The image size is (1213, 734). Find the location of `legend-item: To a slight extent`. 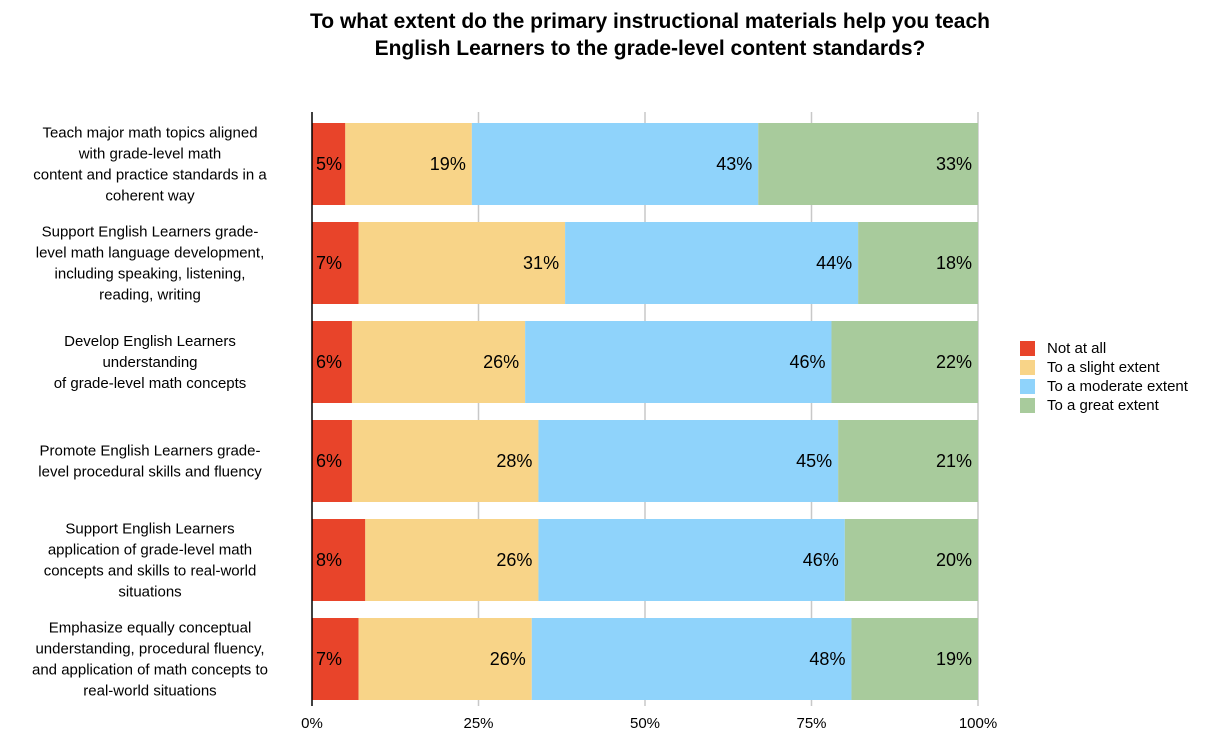

legend-item: To a slight extent is located at coordinates (1104, 367).